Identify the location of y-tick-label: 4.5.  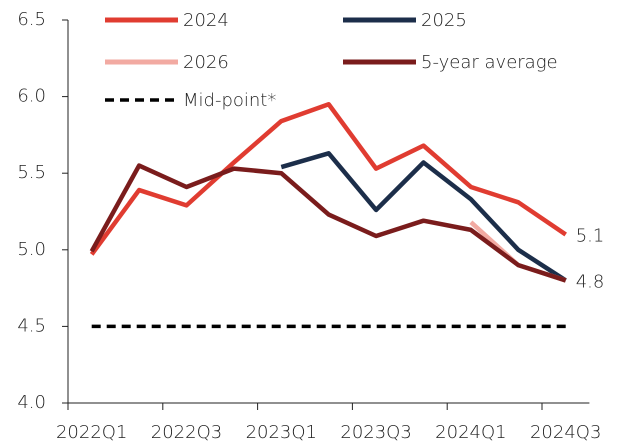
(31, 325).